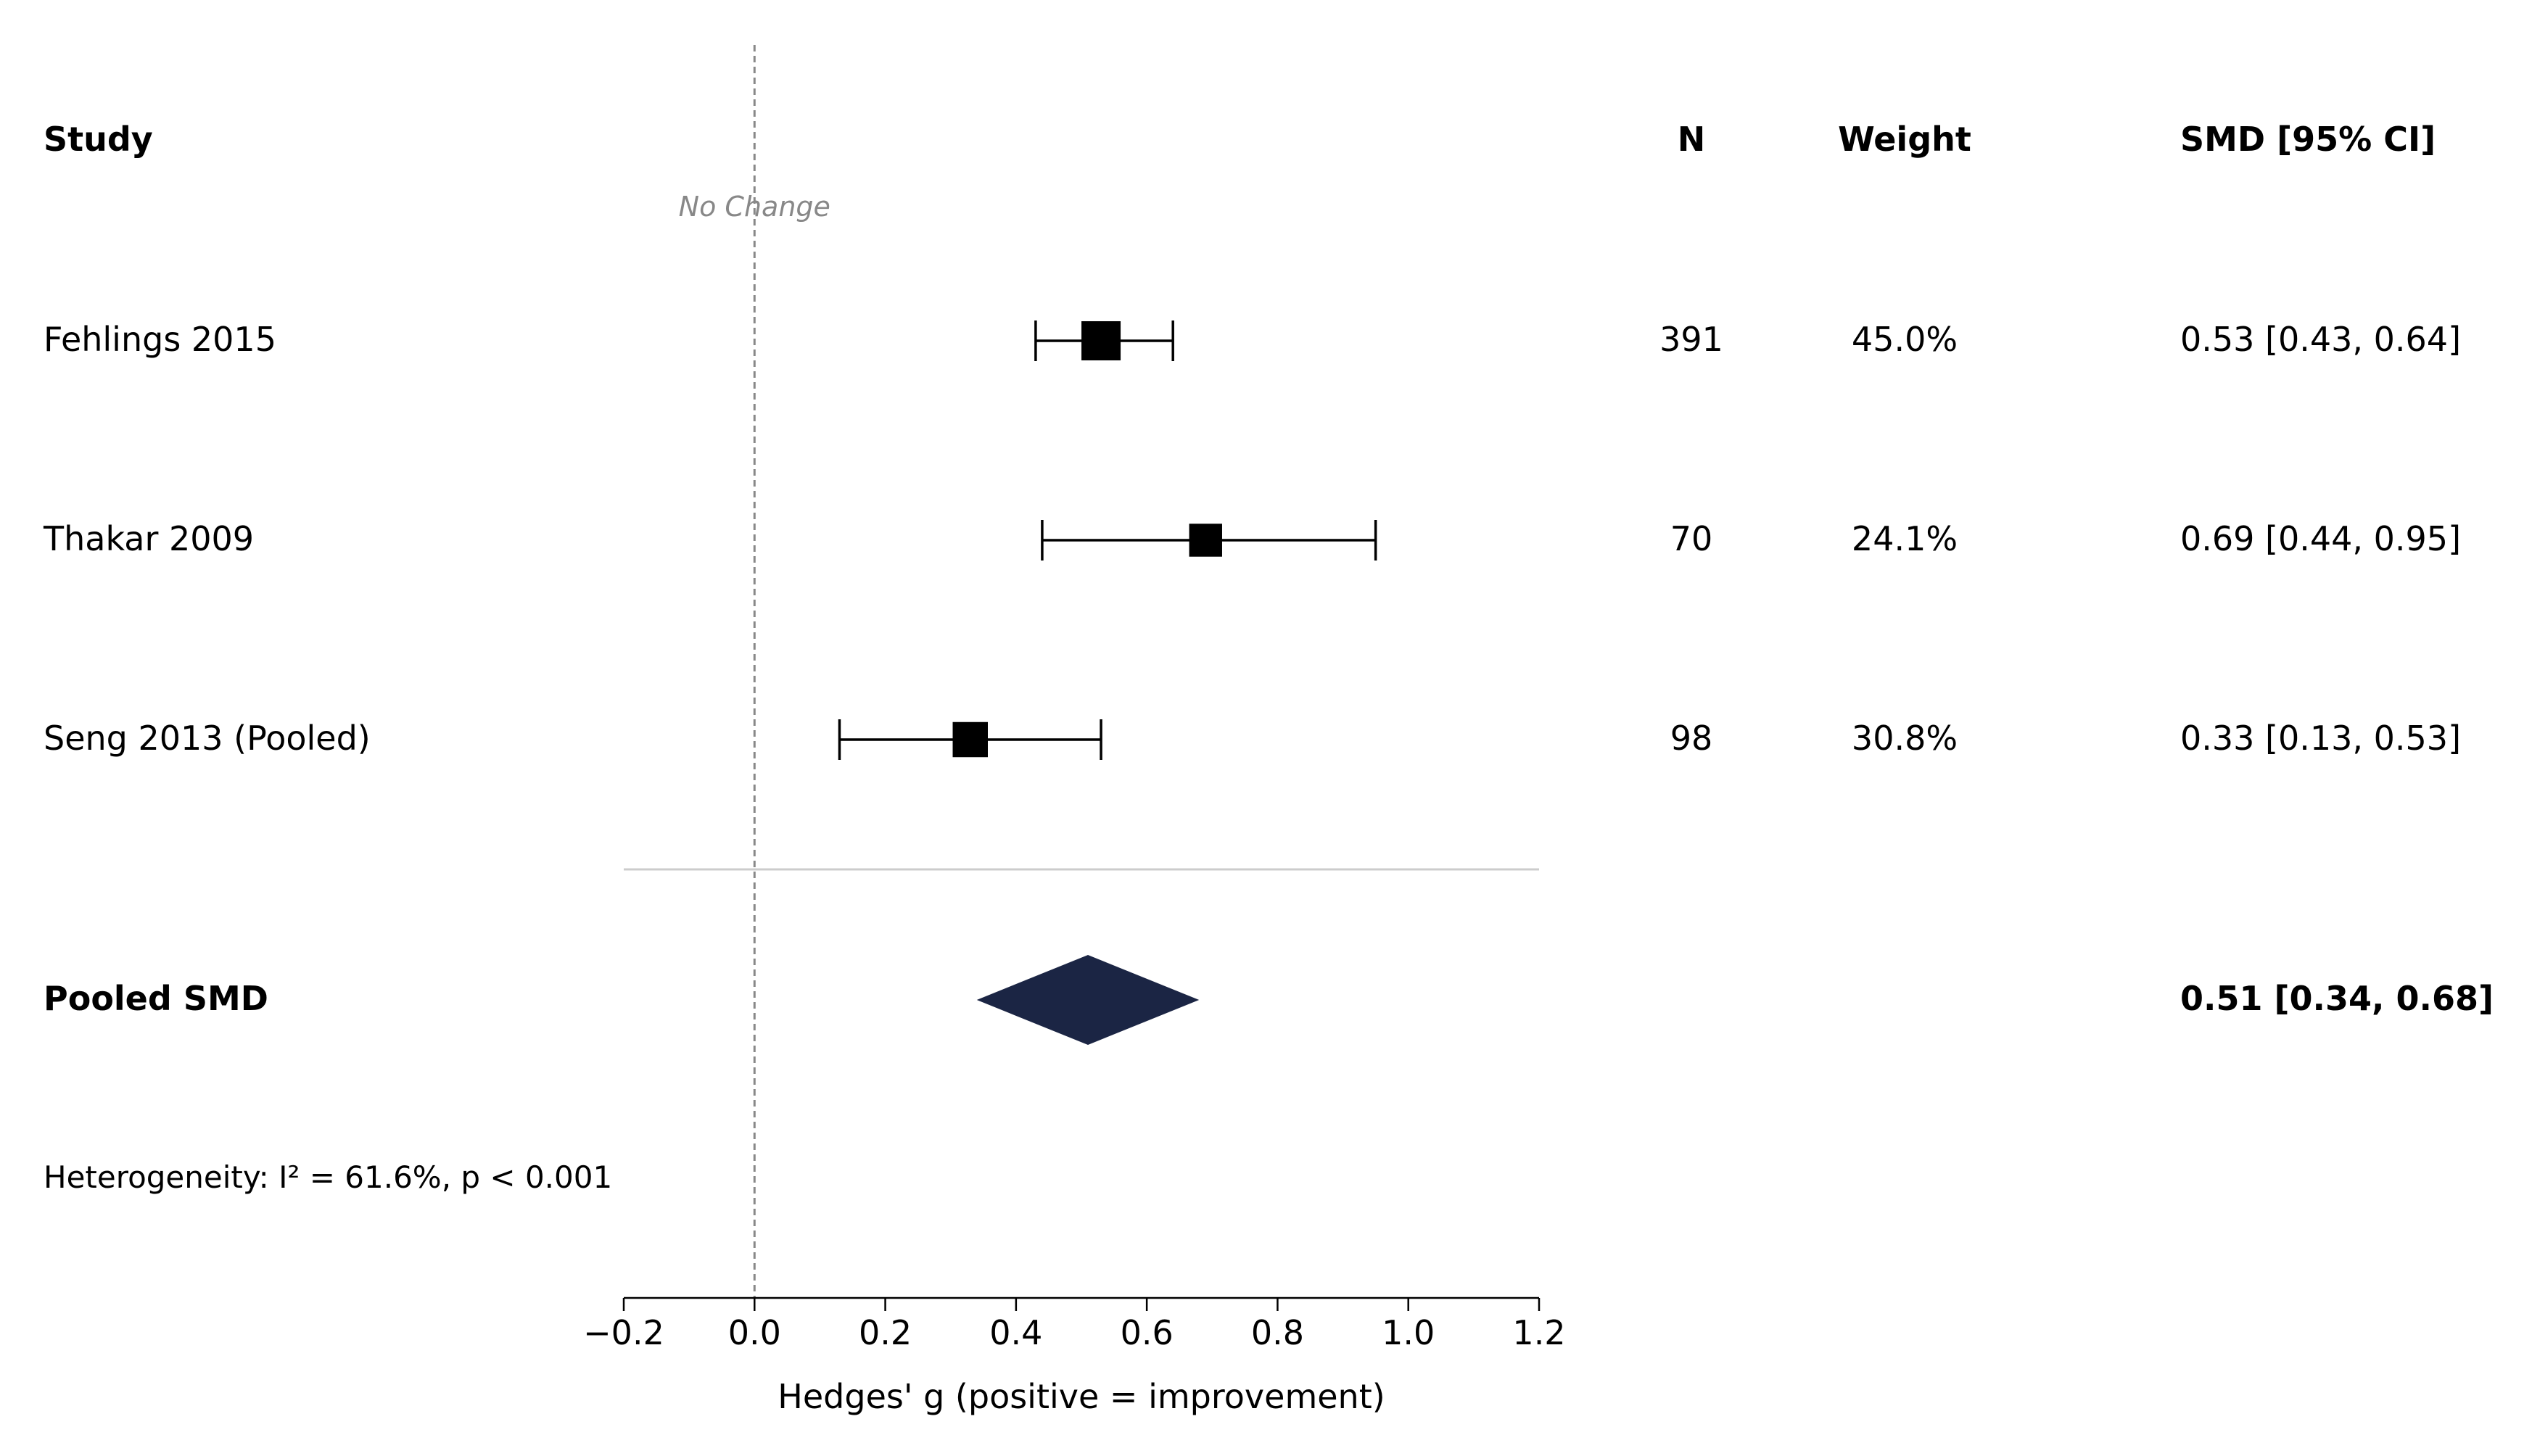  What do you see at coordinates (1088, 1000) in the screenshot?
I see `pooled-diamond` at bounding box center [1088, 1000].